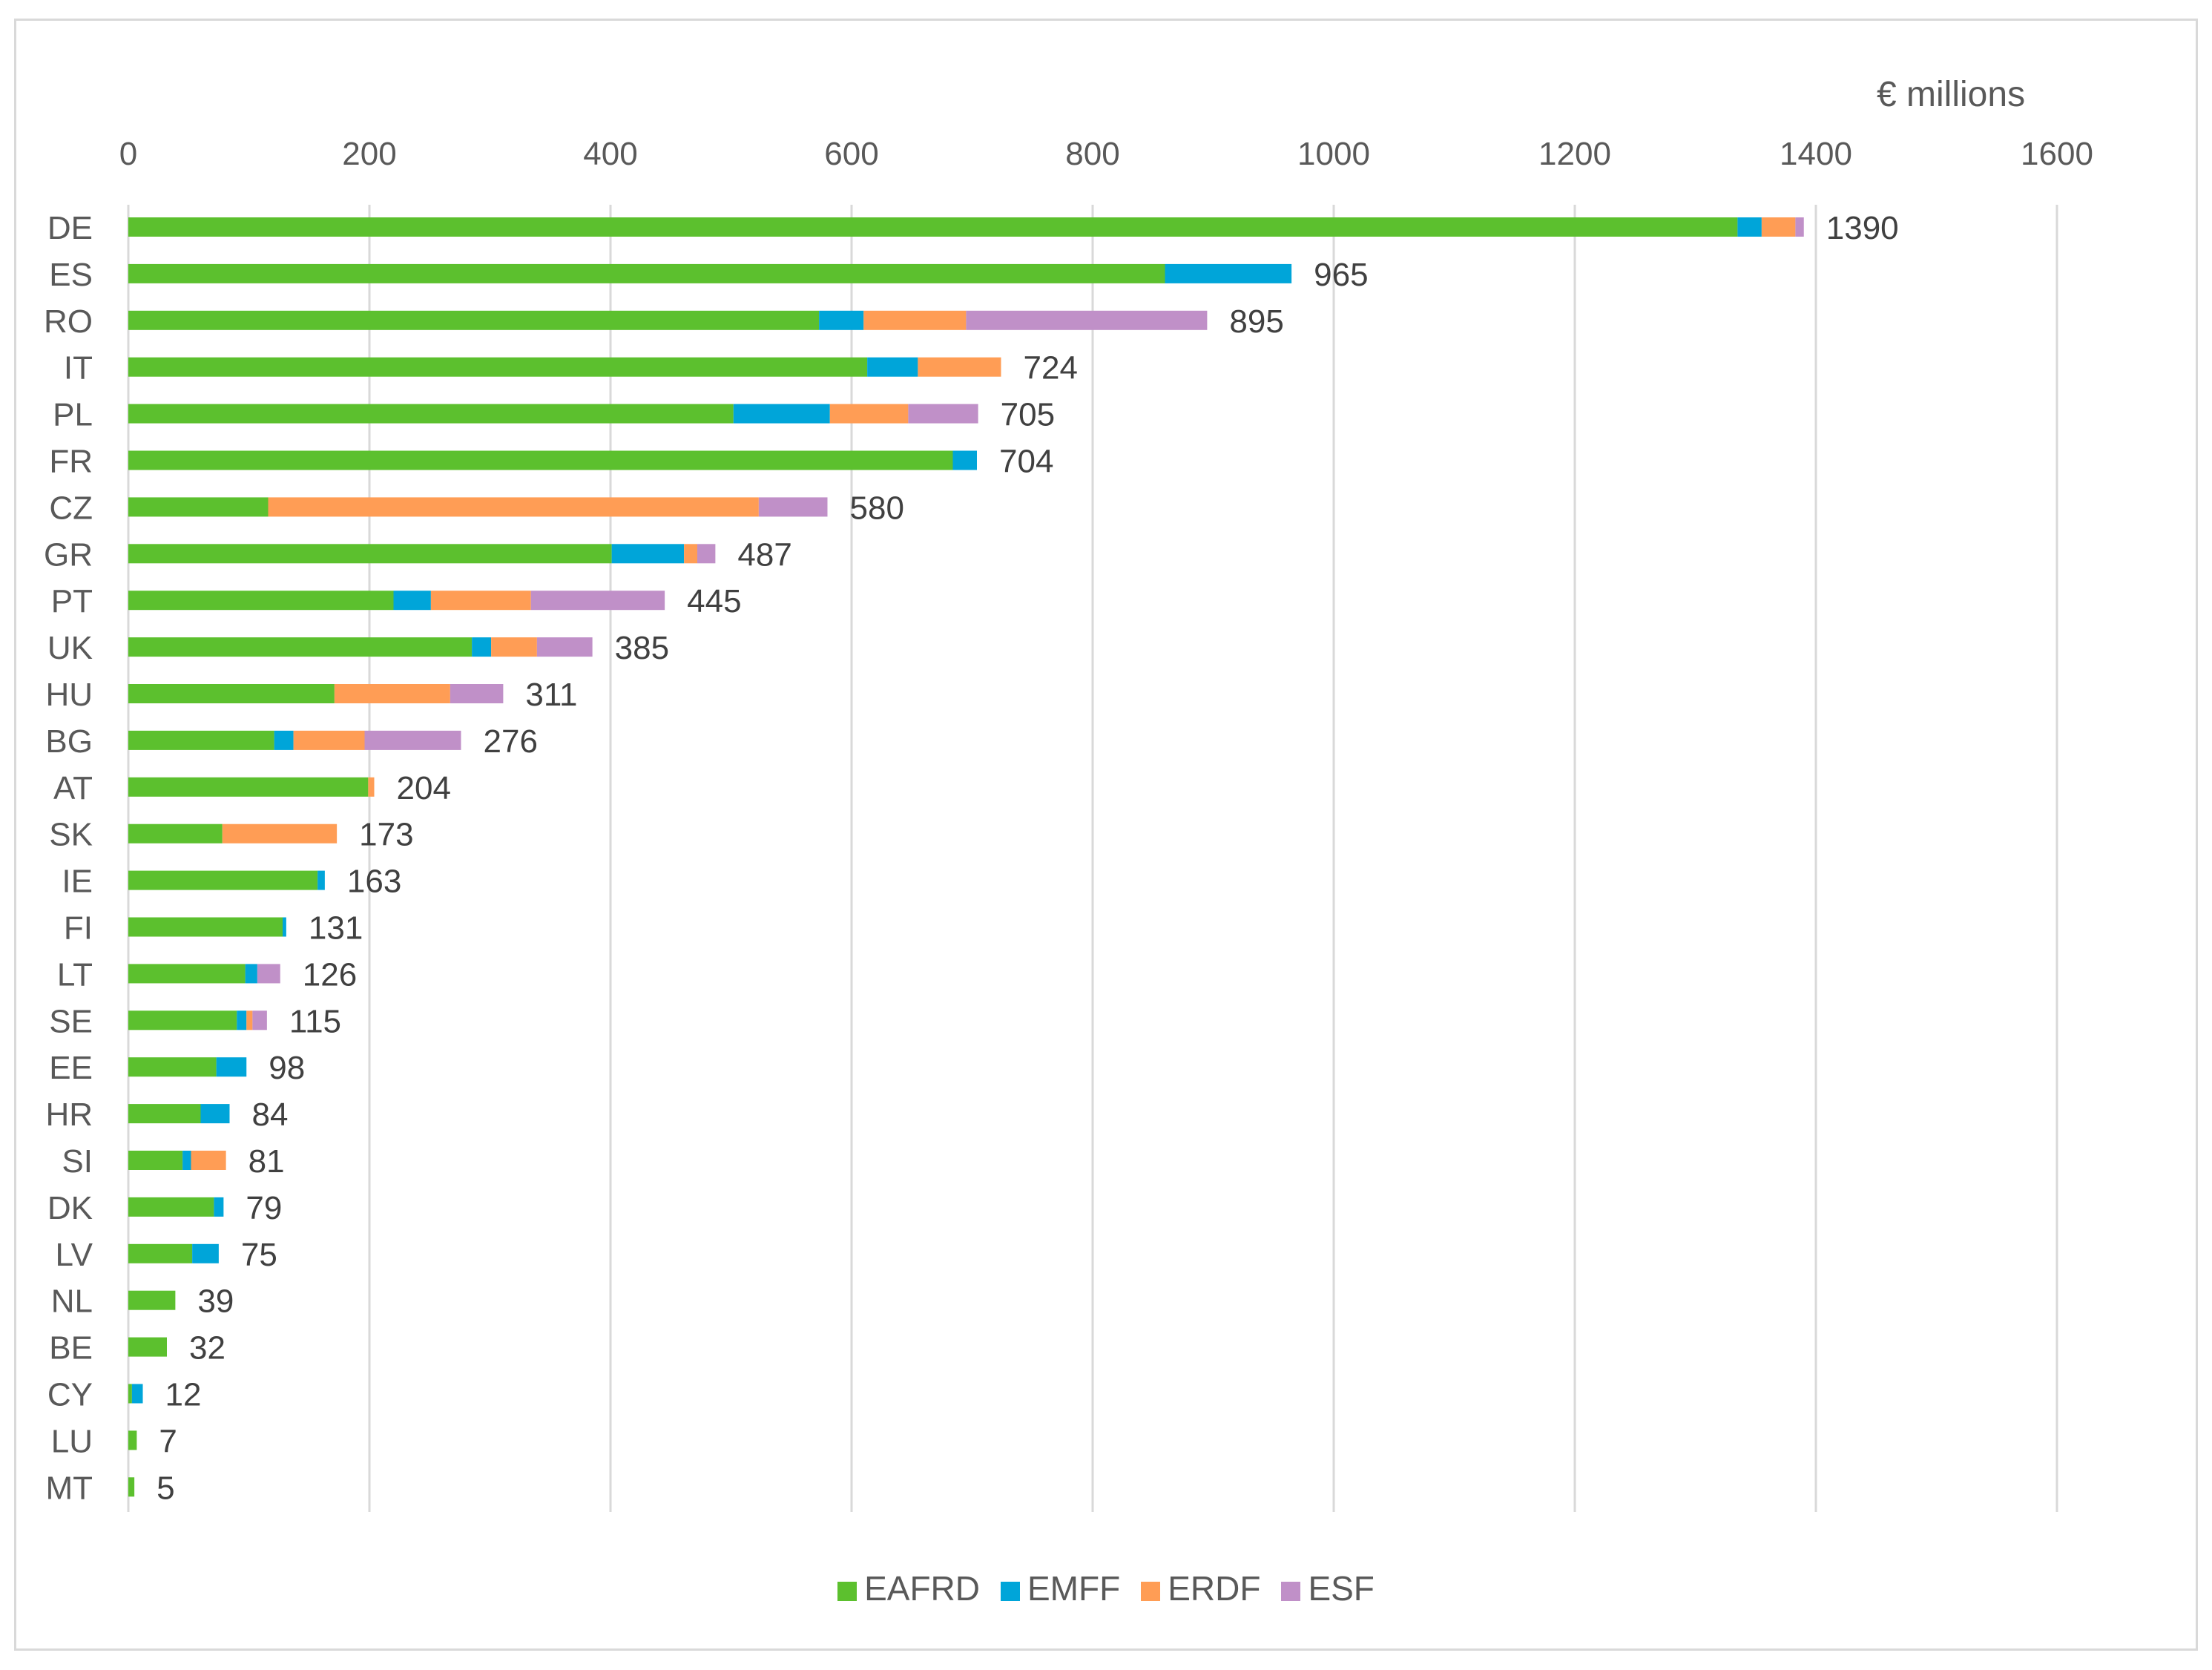  I want to click on total-label: 204, so click(424, 788).